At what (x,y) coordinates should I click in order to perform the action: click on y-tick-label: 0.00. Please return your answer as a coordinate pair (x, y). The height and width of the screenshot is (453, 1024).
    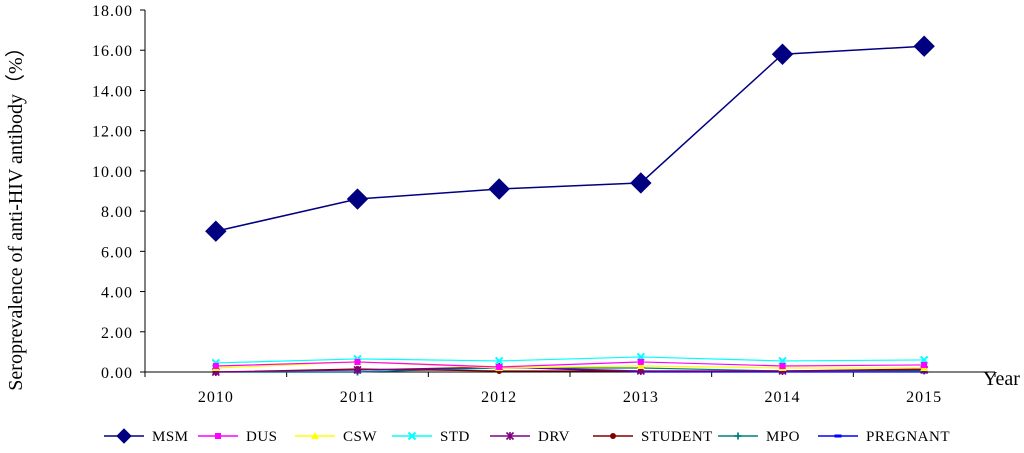
    Looking at the image, I should click on (117, 373).